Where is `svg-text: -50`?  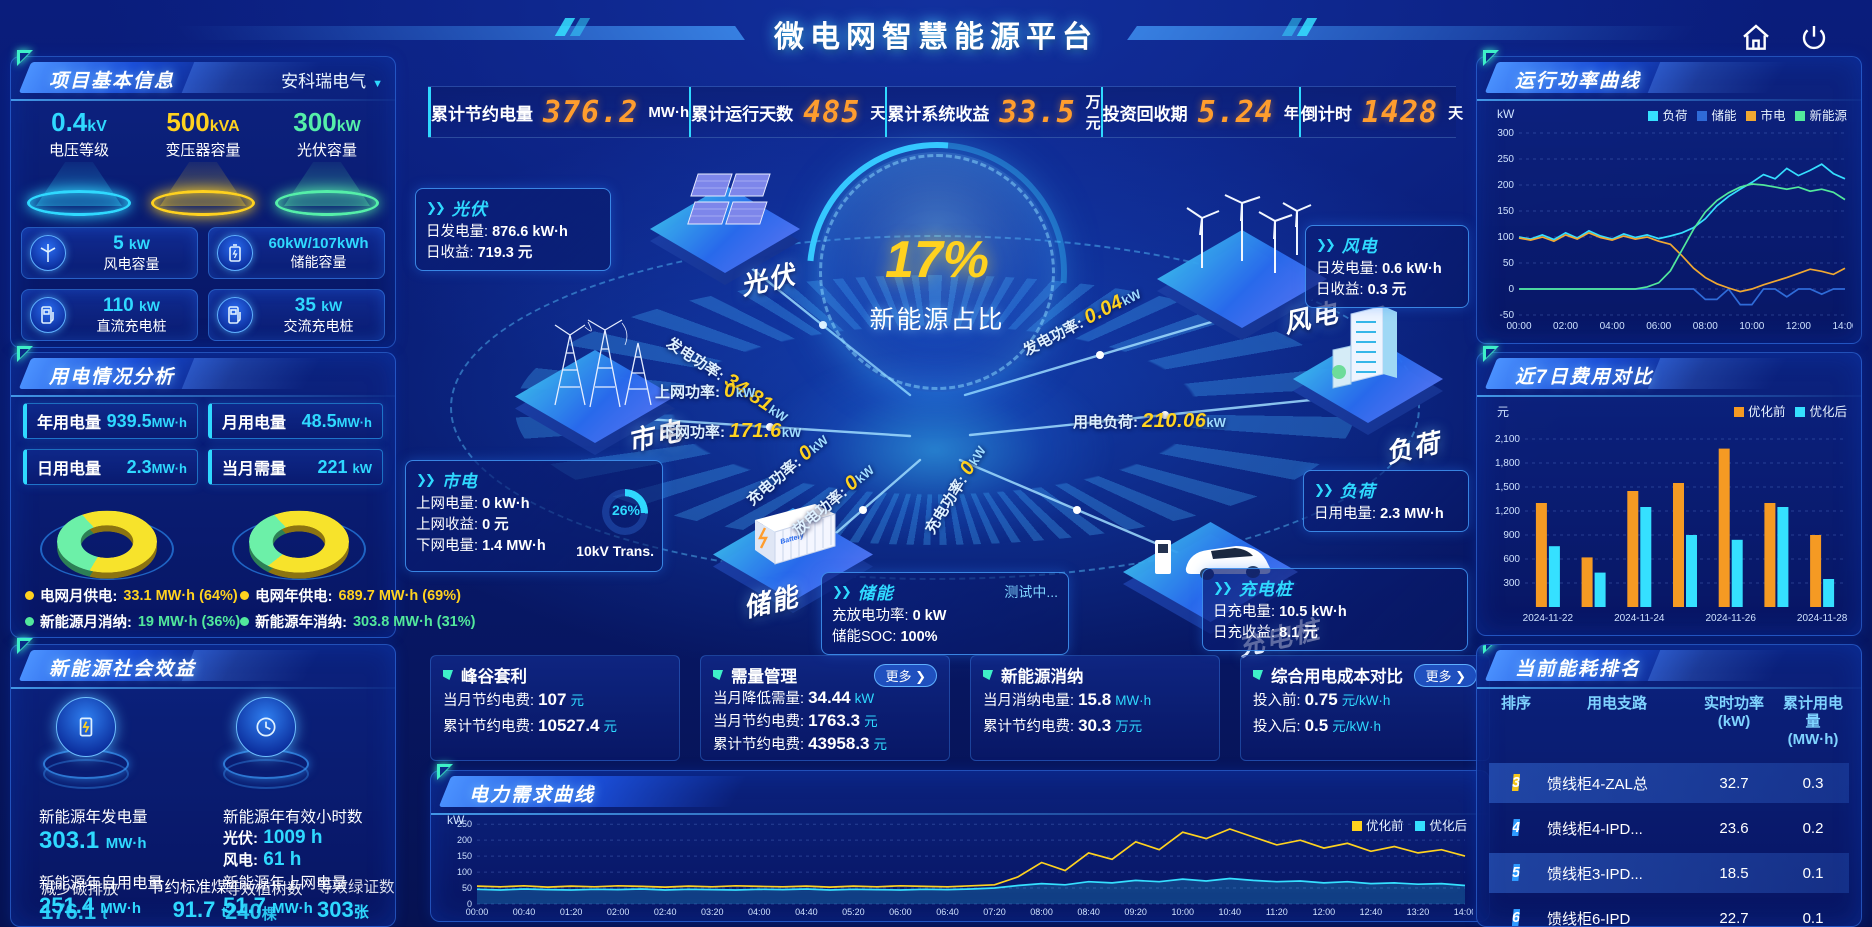
svg-text: -50 is located at coordinates (1507, 315).